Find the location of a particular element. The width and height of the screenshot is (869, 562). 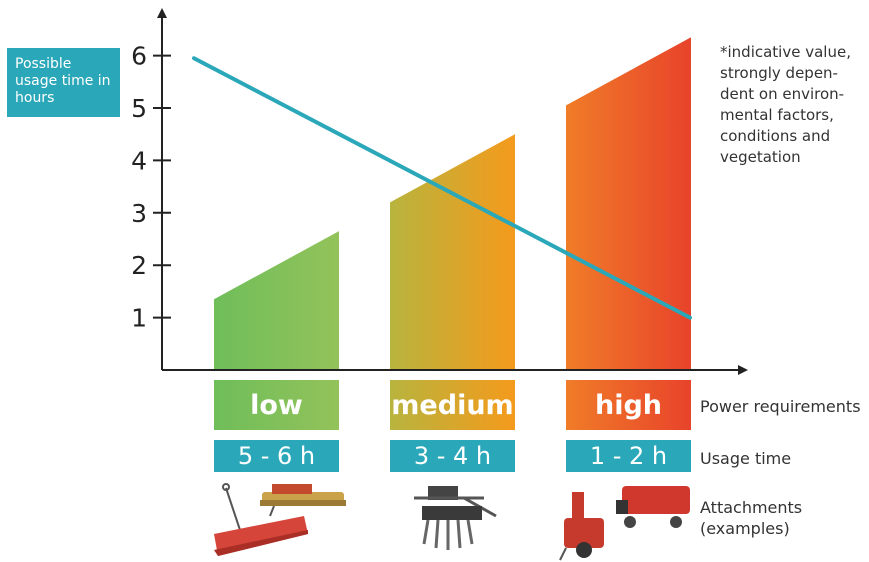

bar-medium is located at coordinates (452, 252).